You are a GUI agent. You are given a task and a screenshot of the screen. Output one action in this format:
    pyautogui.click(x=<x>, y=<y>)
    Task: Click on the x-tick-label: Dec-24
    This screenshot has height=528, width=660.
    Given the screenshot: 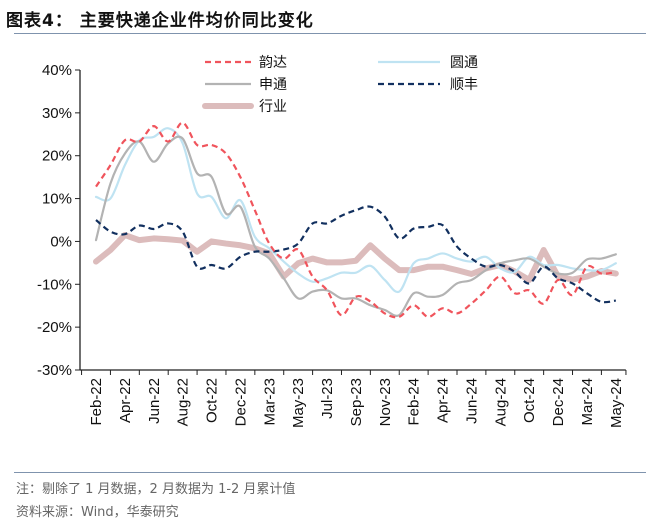 What is the action you would take?
    pyautogui.click(x=558, y=402)
    